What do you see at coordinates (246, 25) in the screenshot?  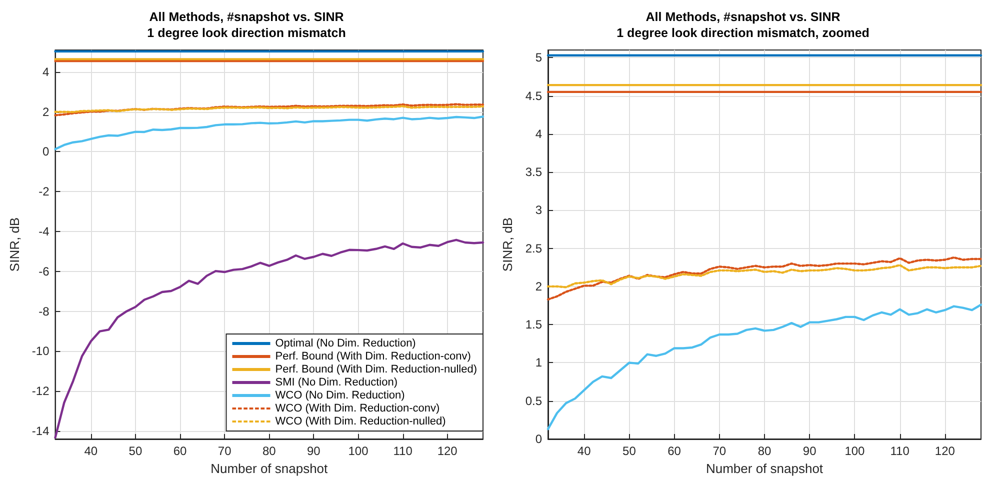 I see `chart-title: All Methods, #snapshot vs. SINR 1 degree look direction mismatch` at bounding box center [246, 25].